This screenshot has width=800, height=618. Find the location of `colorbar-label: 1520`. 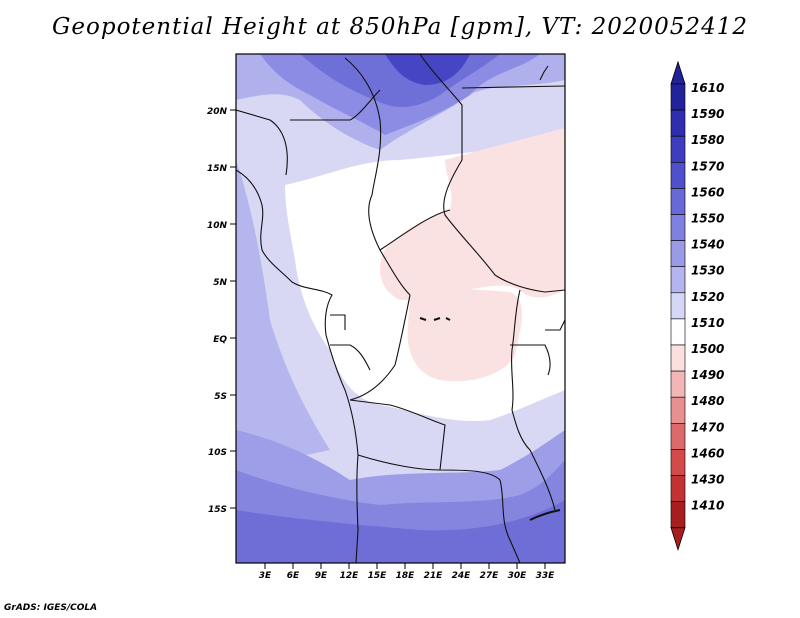

colorbar-label: 1520 is located at coordinates (707, 297).